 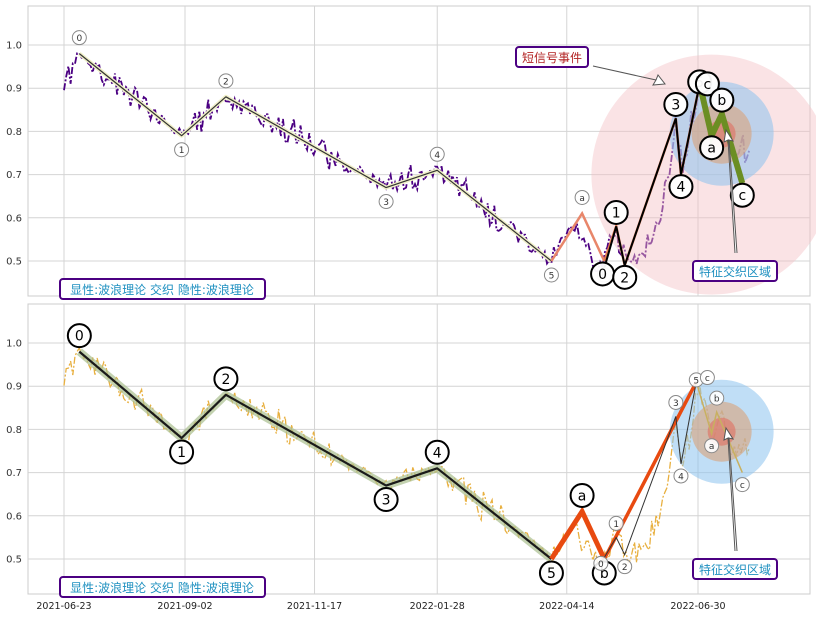 What do you see at coordinates (63, 606) in the screenshot?
I see `x-tick-label: 2021-06-23` at bounding box center [63, 606].